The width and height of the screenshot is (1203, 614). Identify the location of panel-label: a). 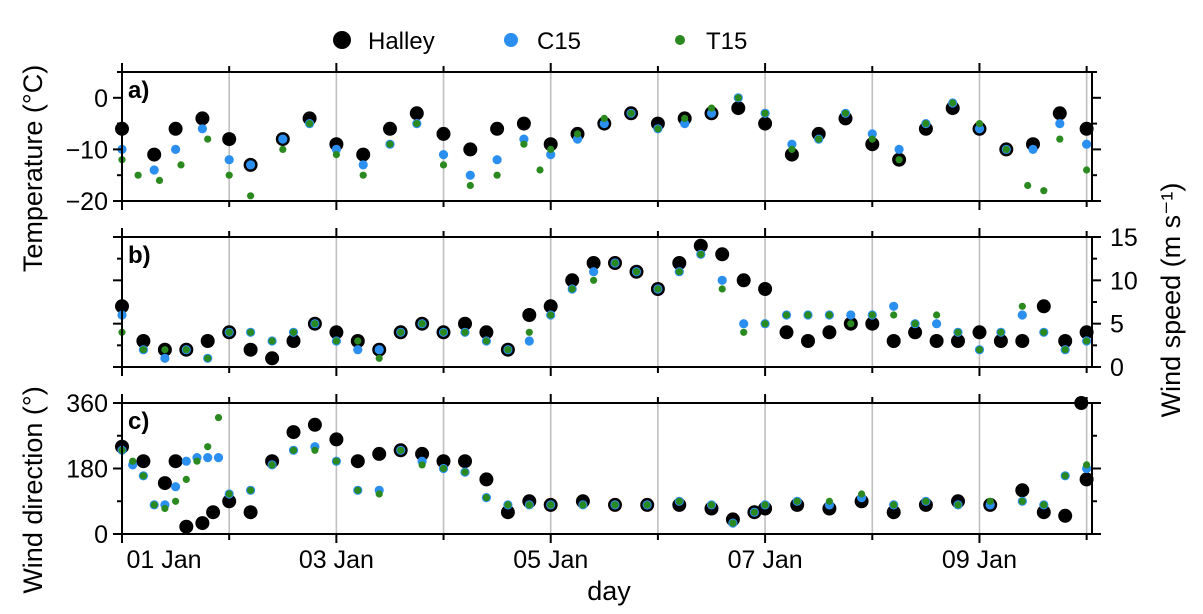
(138, 90).